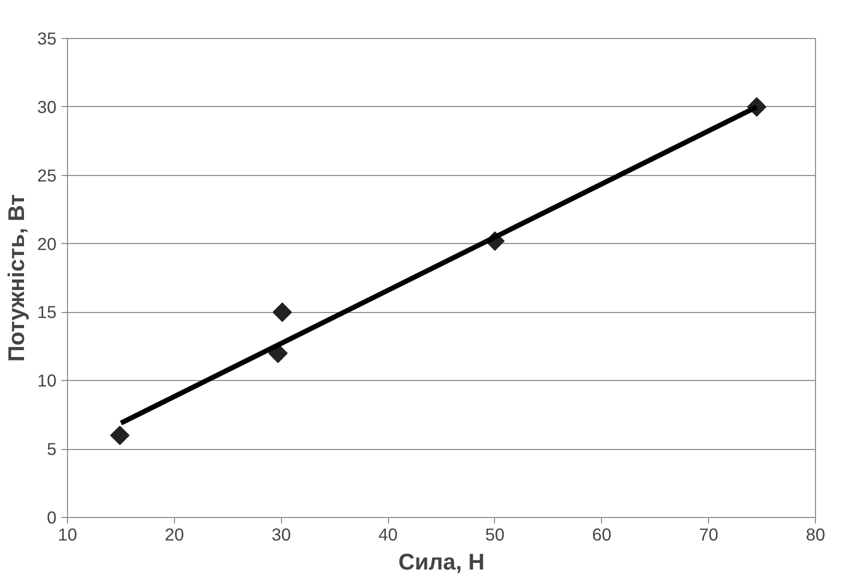 Image resolution: width=844 pixels, height=581 pixels. Describe the element at coordinates (47, 175) in the screenshot. I see `y-tick-label: 25` at that location.